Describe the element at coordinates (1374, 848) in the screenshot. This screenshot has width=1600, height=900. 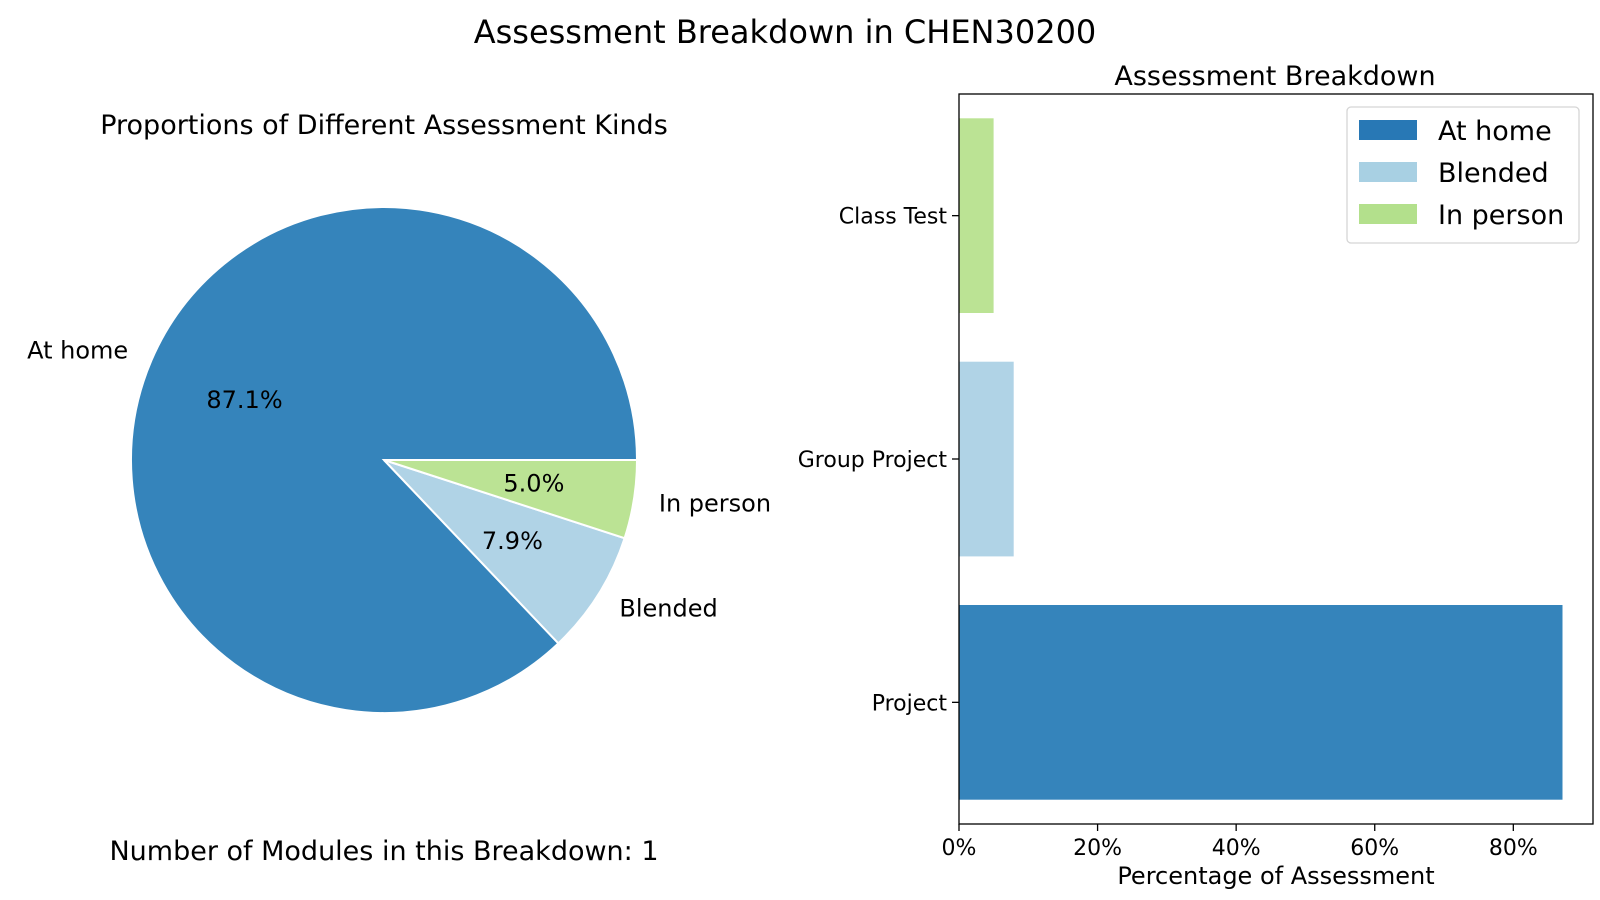
I see `x-tick-label: 60%` at that location.